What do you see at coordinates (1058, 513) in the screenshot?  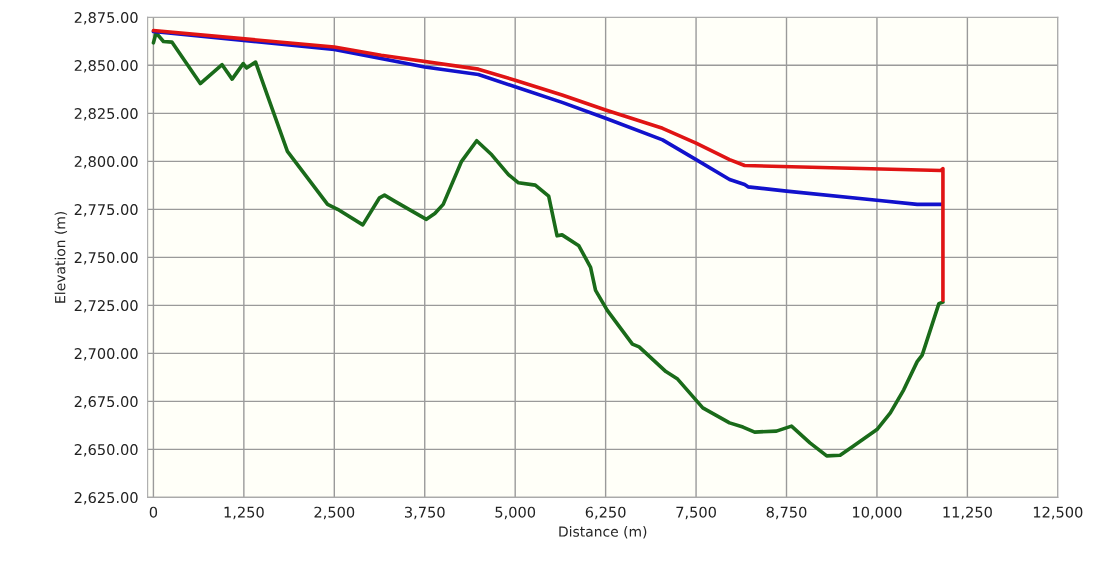 I see `x-tick-label: 12,500` at bounding box center [1058, 513].